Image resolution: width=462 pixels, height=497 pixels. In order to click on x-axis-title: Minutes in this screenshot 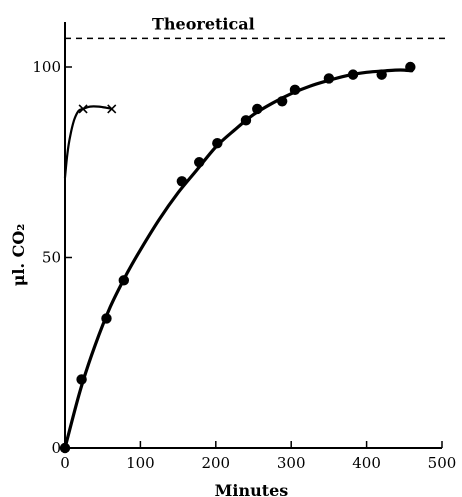, I will do `click(252, 489)`.